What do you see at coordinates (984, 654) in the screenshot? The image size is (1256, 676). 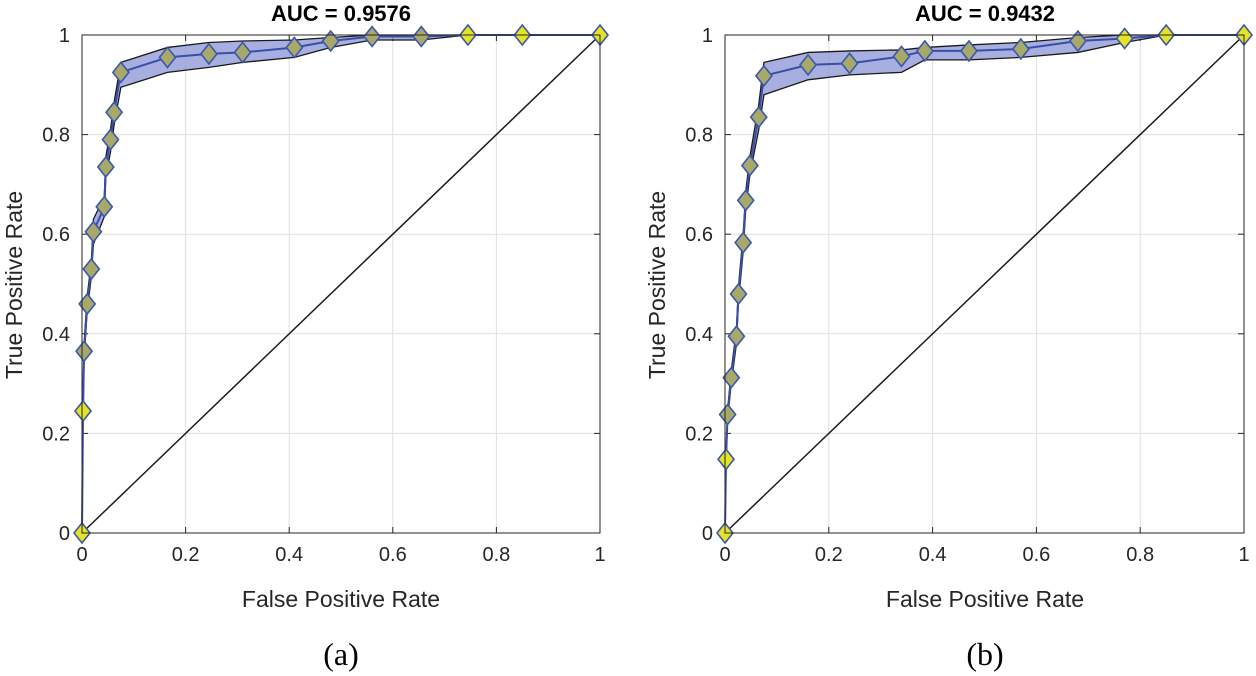 I see `panel-caption: (b)` at bounding box center [984, 654].